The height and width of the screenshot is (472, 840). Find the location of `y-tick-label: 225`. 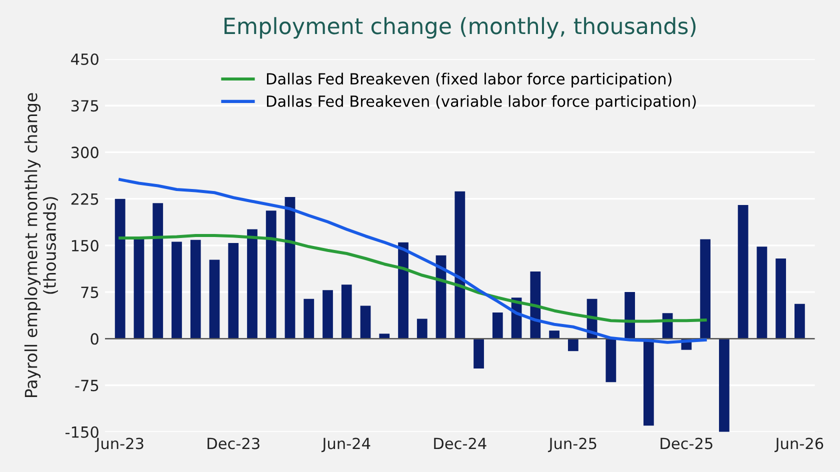

y-tick-label: 225 is located at coordinates (84, 199).